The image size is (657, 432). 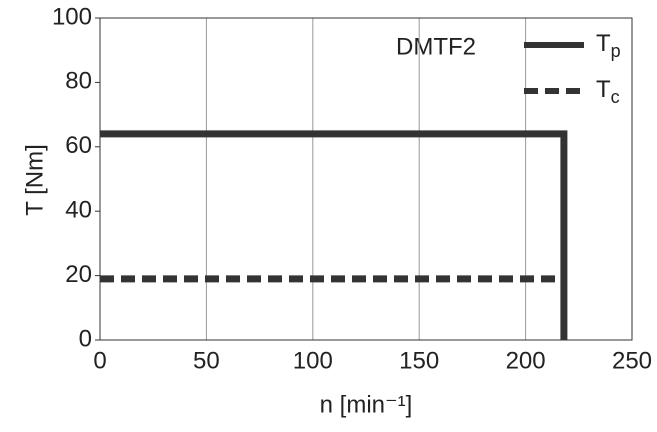 What do you see at coordinates (616, 51) in the screenshot?
I see `legend-label-sub: p` at bounding box center [616, 51].